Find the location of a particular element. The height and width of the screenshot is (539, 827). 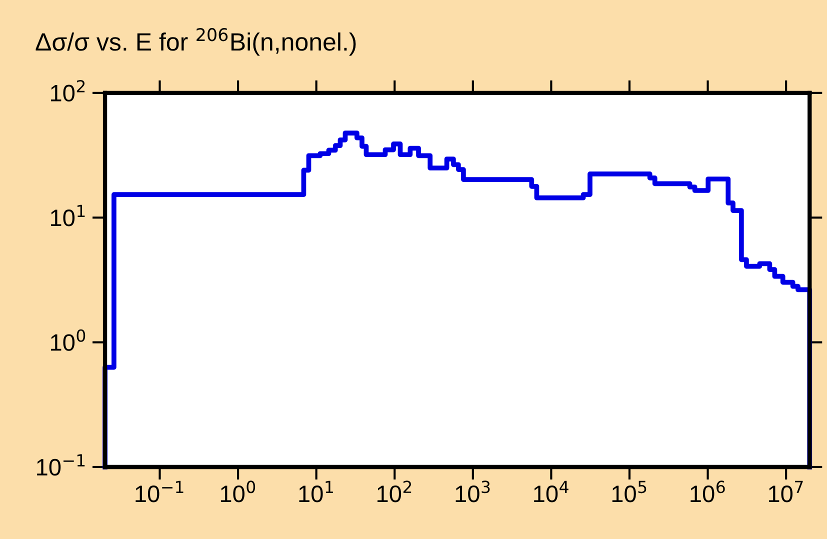

y-tick-label: 10$^{2}$ is located at coordinates (67, 91).